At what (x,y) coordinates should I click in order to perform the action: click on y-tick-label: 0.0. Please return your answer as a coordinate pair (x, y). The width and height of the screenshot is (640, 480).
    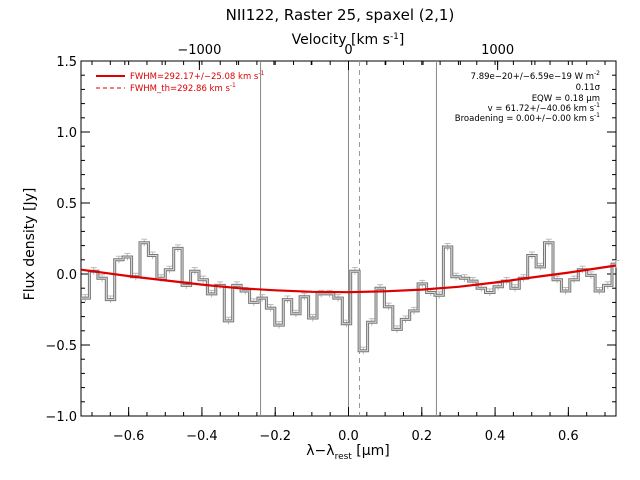
    Looking at the image, I should click on (66, 275).